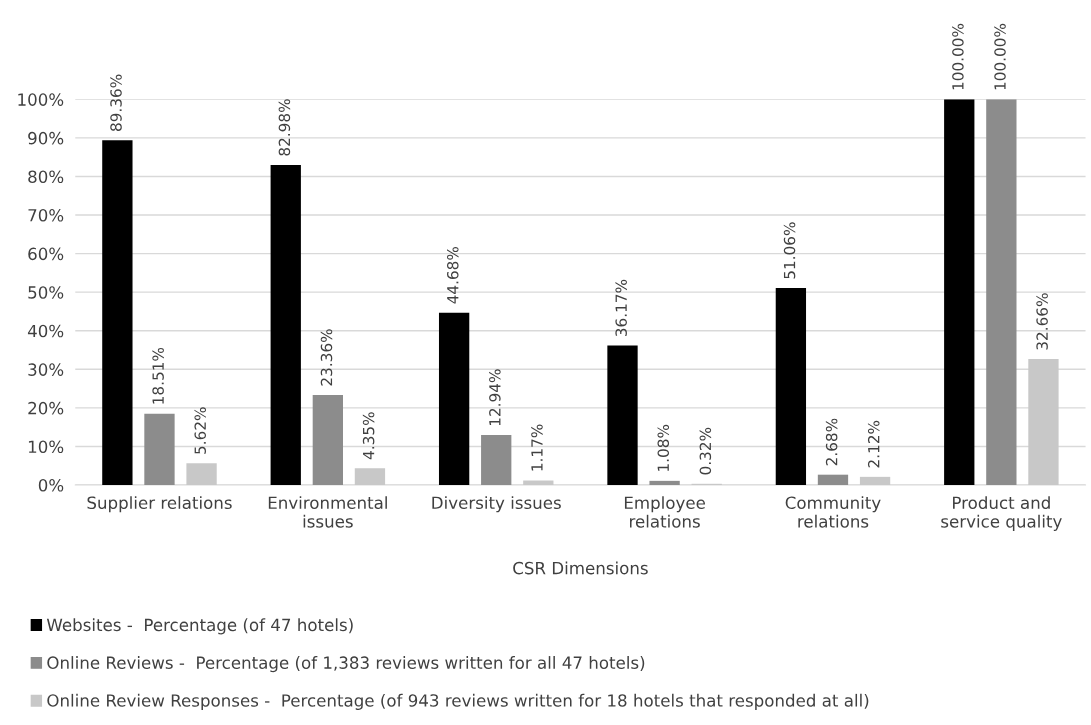 Image resolution: width=1091 pixels, height=725 pixels. I want to click on legend-label: Online Reviews - Percentage (of 1,383 reviews written for all 47 hotels), so click(346, 664).